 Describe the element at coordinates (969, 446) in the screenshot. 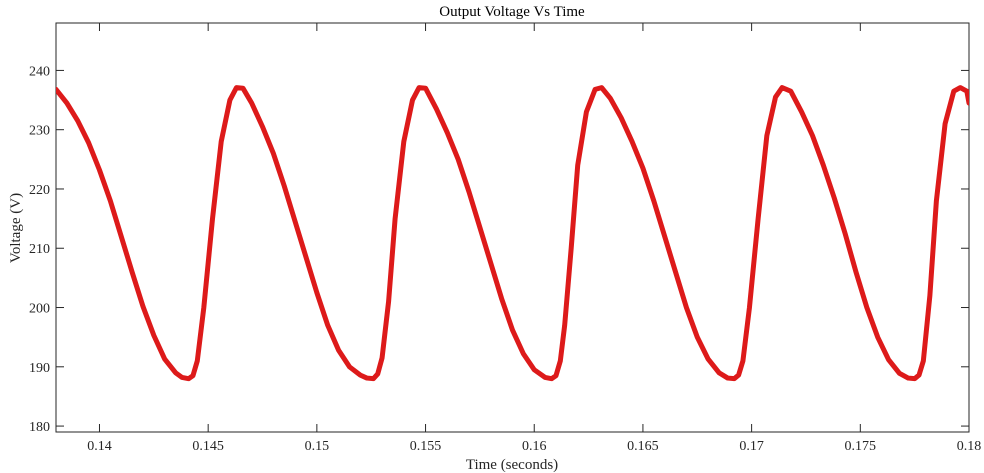

I see `x-tick-label: 0.18` at that location.